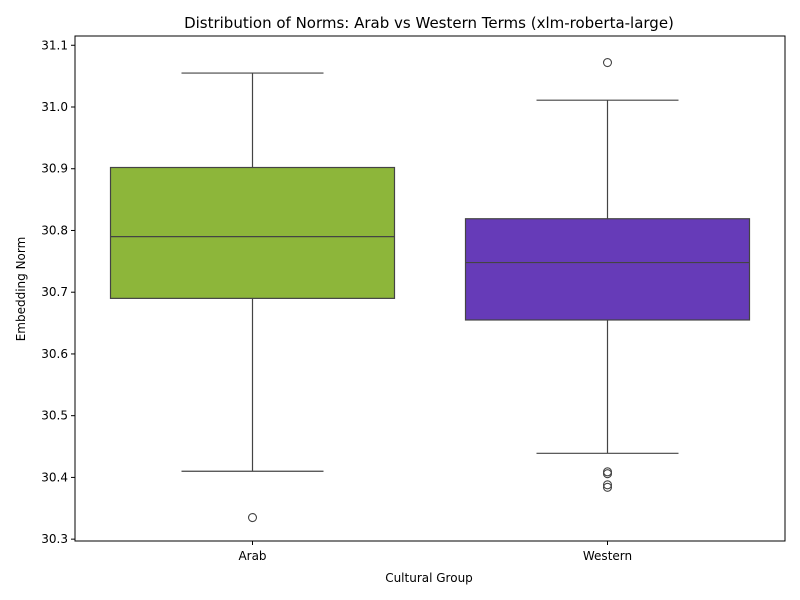  I want to click on y-tick-label: 30.8, so click(54, 230).